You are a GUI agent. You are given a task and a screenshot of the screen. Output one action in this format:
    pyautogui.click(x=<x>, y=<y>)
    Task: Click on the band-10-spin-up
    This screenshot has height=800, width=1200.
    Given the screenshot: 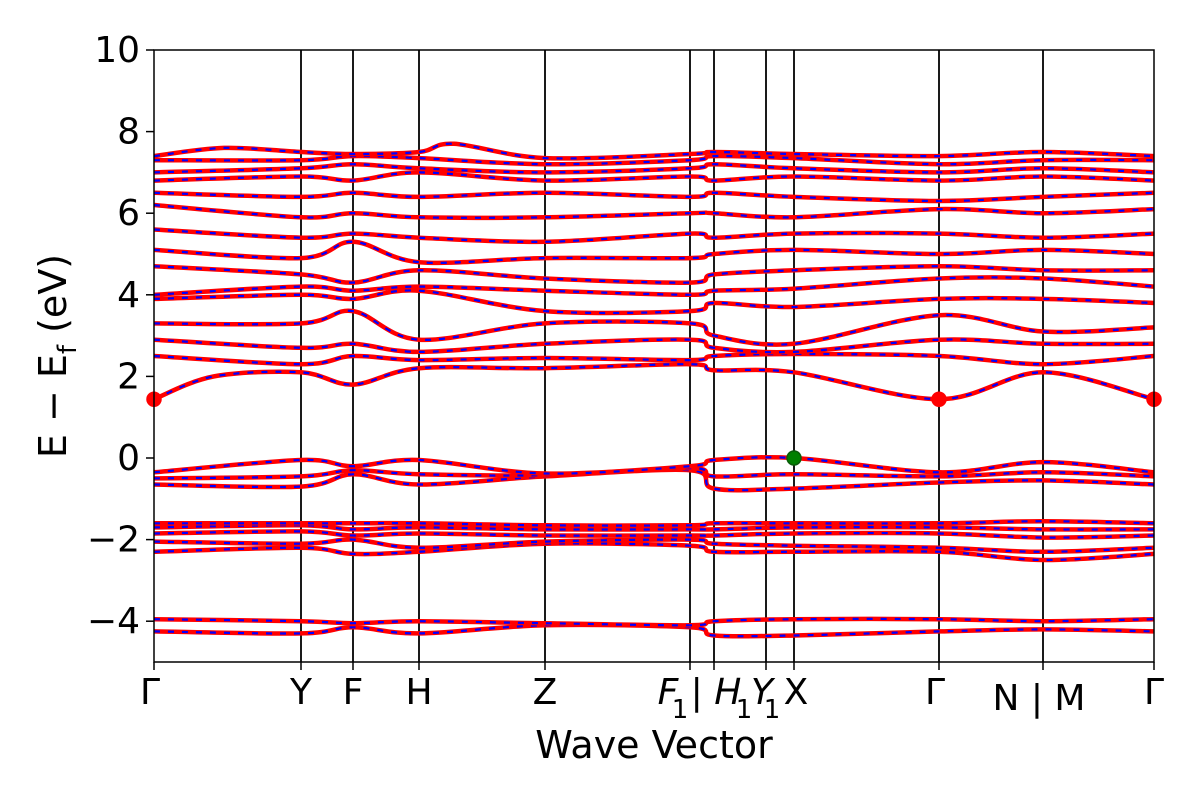 What is the action you would take?
    pyautogui.click(x=654, y=381)
    